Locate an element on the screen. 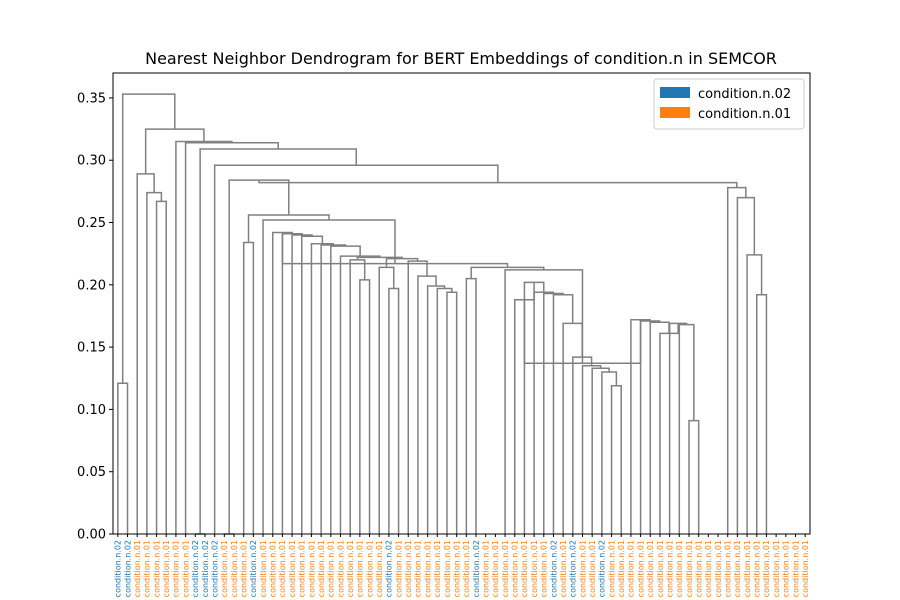 This screenshot has width=900, height=600. y-tick-label: 0.15 is located at coordinates (91, 348).